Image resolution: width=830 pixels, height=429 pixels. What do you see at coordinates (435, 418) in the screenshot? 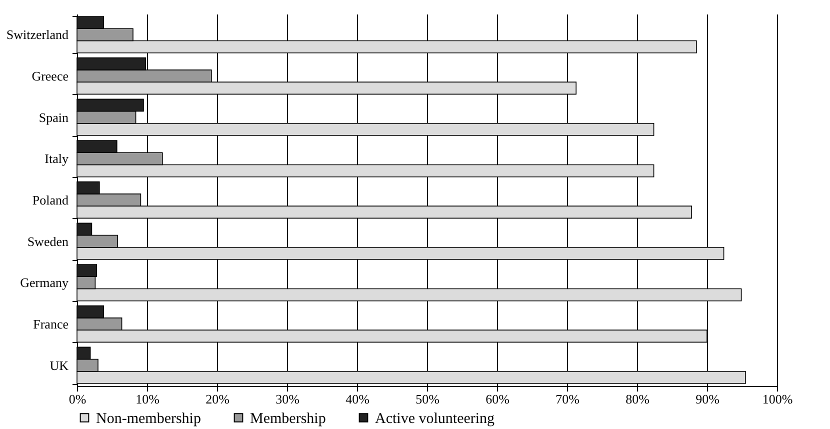
I see `legend-label: Active volunteering` at bounding box center [435, 418].